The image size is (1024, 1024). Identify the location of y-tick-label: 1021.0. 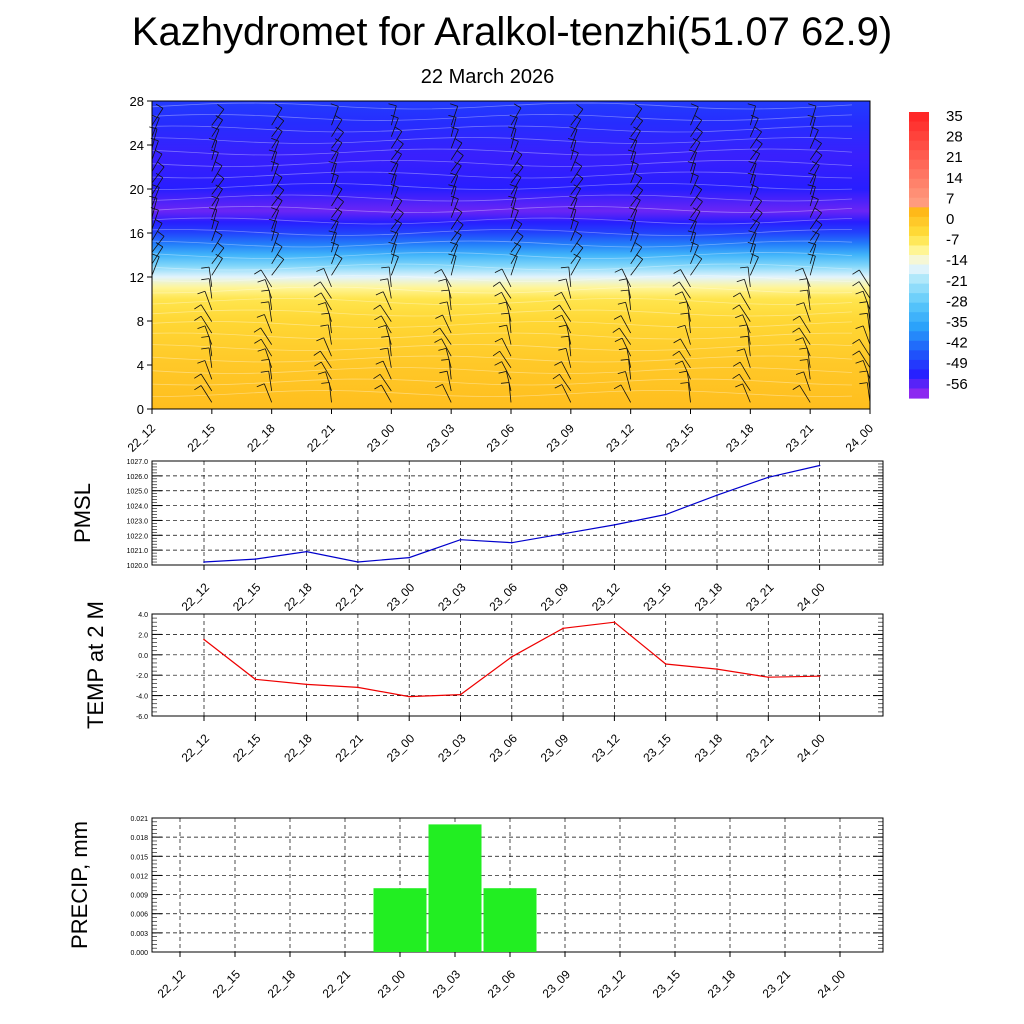
(138, 551).